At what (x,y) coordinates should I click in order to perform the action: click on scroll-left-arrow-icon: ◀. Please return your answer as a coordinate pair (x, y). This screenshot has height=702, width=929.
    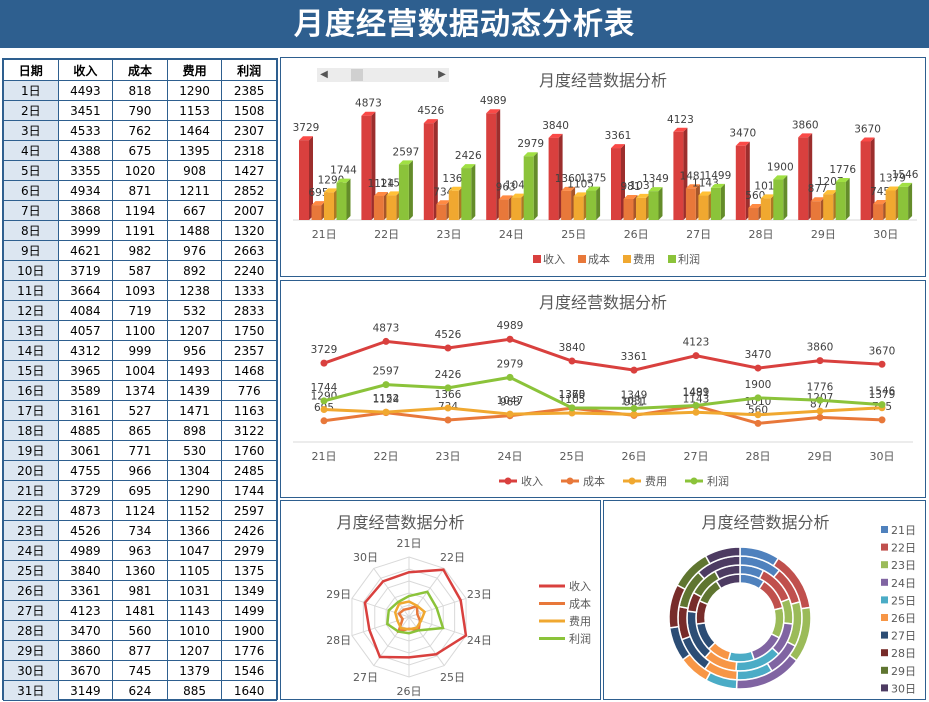
    Looking at the image, I should click on (324, 74).